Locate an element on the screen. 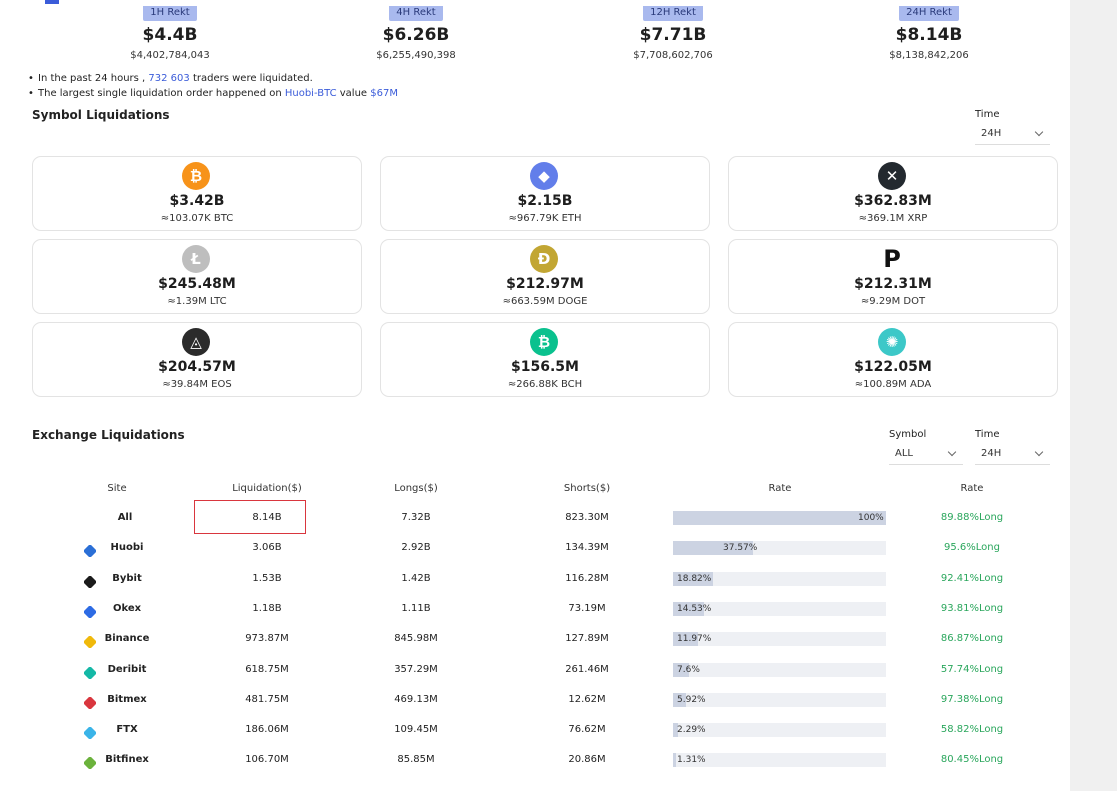 The image size is (1117, 791). share-bar: 37.57% is located at coordinates (779, 548).